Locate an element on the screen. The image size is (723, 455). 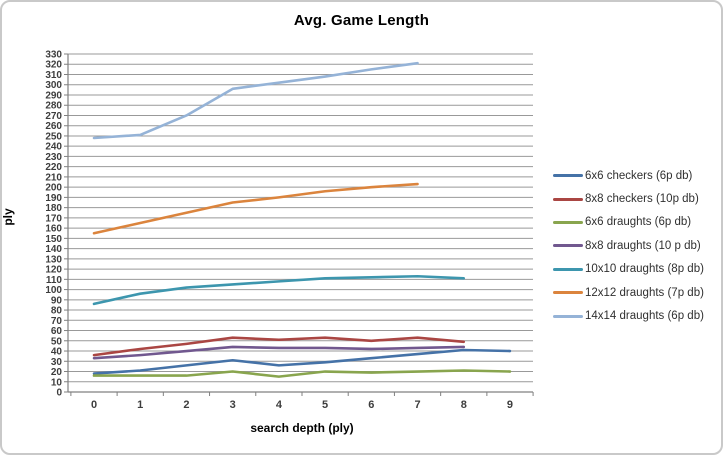
legend-item: 8x8 draughts (10 p db) is located at coordinates (628, 245).